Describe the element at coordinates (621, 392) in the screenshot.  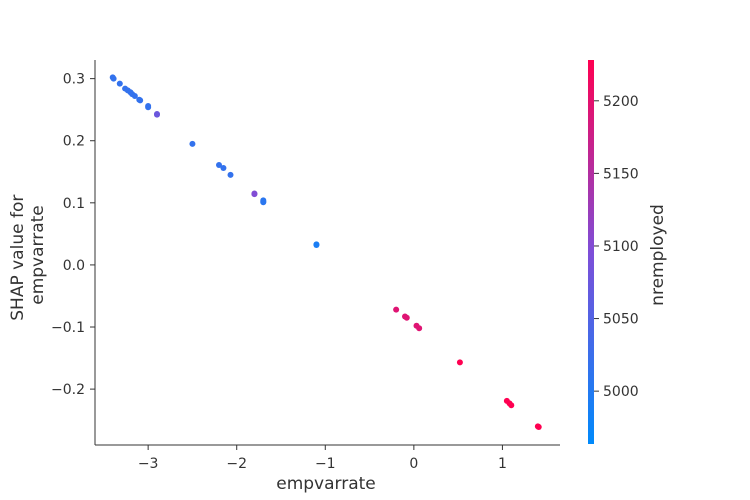
I see `colorbar-tick-label: 5000` at that location.